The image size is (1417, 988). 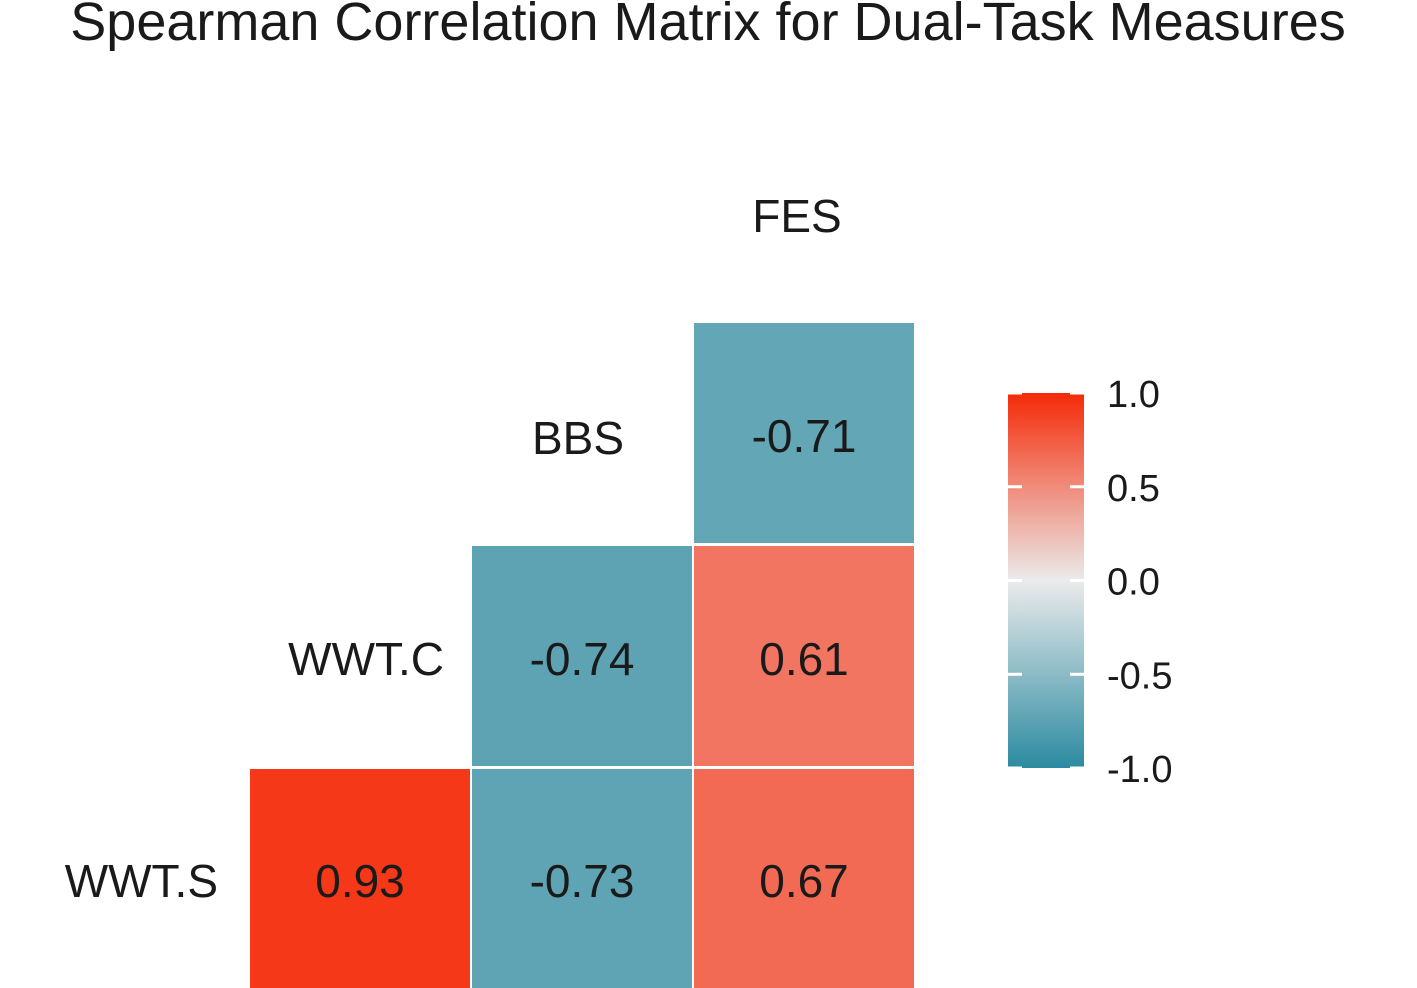 I want to click on cell-value-label: 0.67, so click(x=804, y=881).